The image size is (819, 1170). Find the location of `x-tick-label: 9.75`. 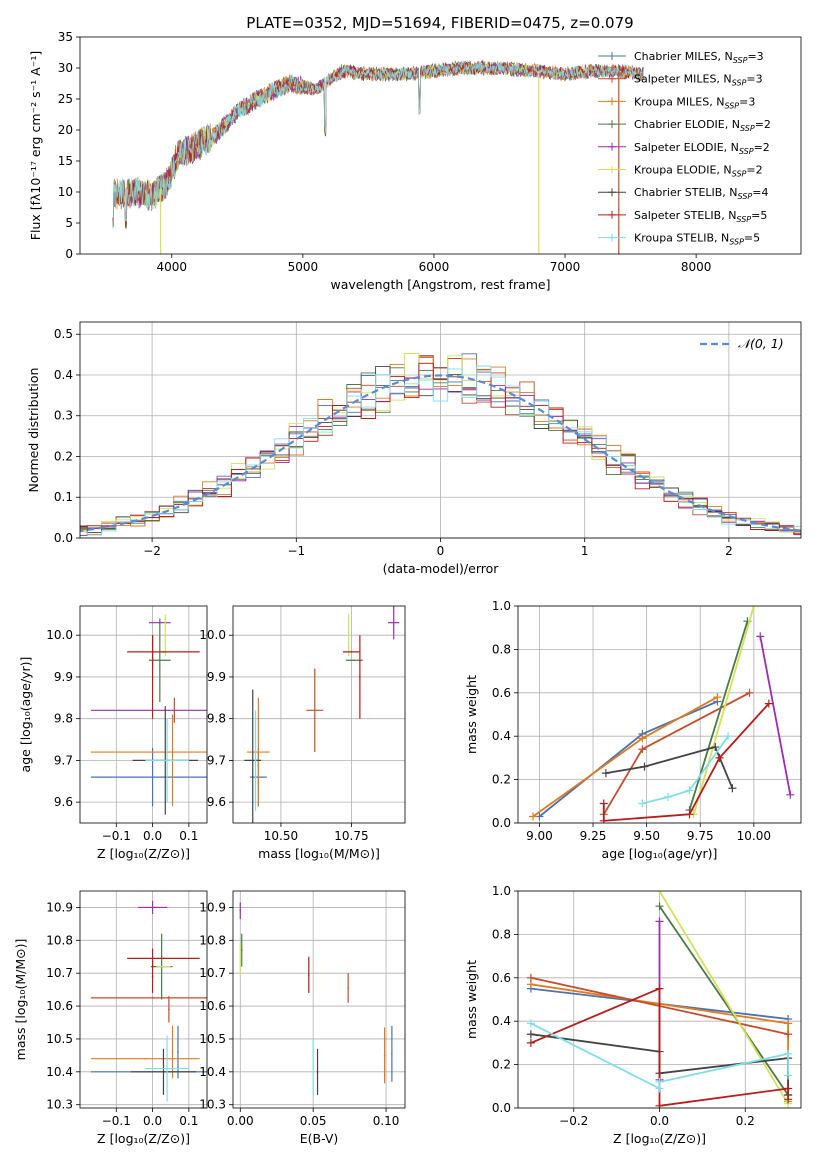

x-tick-label: 9.75 is located at coordinates (700, 836).